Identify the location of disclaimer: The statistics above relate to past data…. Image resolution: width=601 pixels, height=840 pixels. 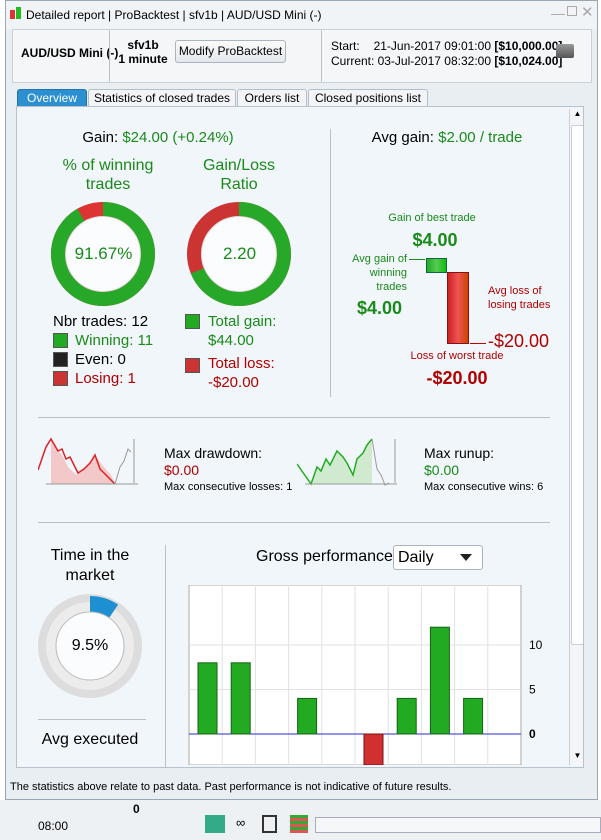
(231, 787).